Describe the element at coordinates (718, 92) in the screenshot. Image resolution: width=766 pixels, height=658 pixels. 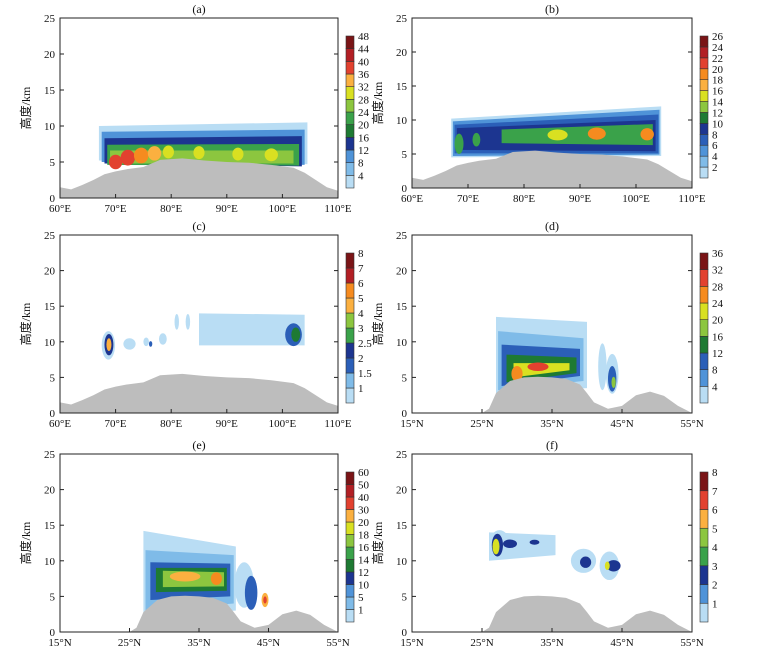
I see `colorbar-label: 16` at that location.